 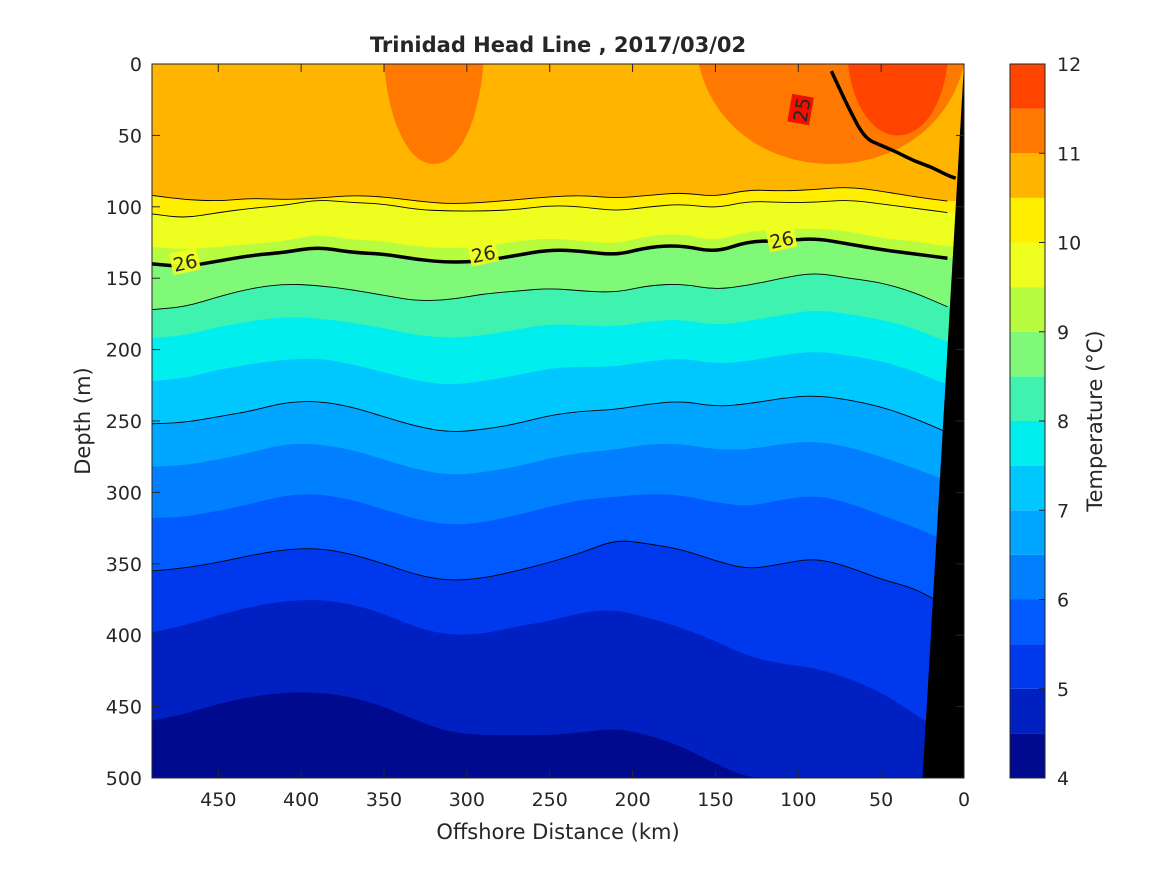 What do you see at coordinates (301, 800) in the screenshot?
I see `x-tick-label: 400` at bounding box center [301, 800].